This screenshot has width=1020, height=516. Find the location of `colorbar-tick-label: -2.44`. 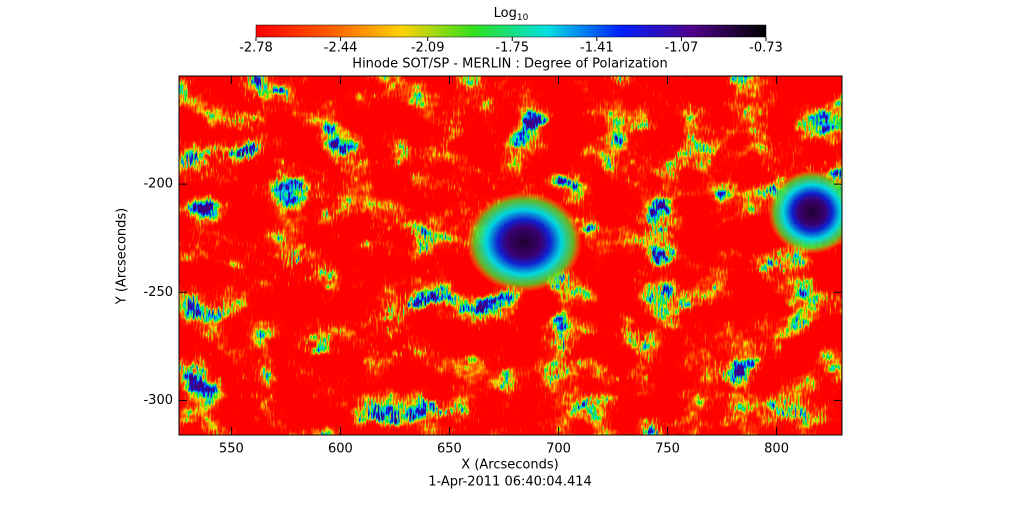

colorbar-tick-label: -2.44 is located at coordinates (341, 48).